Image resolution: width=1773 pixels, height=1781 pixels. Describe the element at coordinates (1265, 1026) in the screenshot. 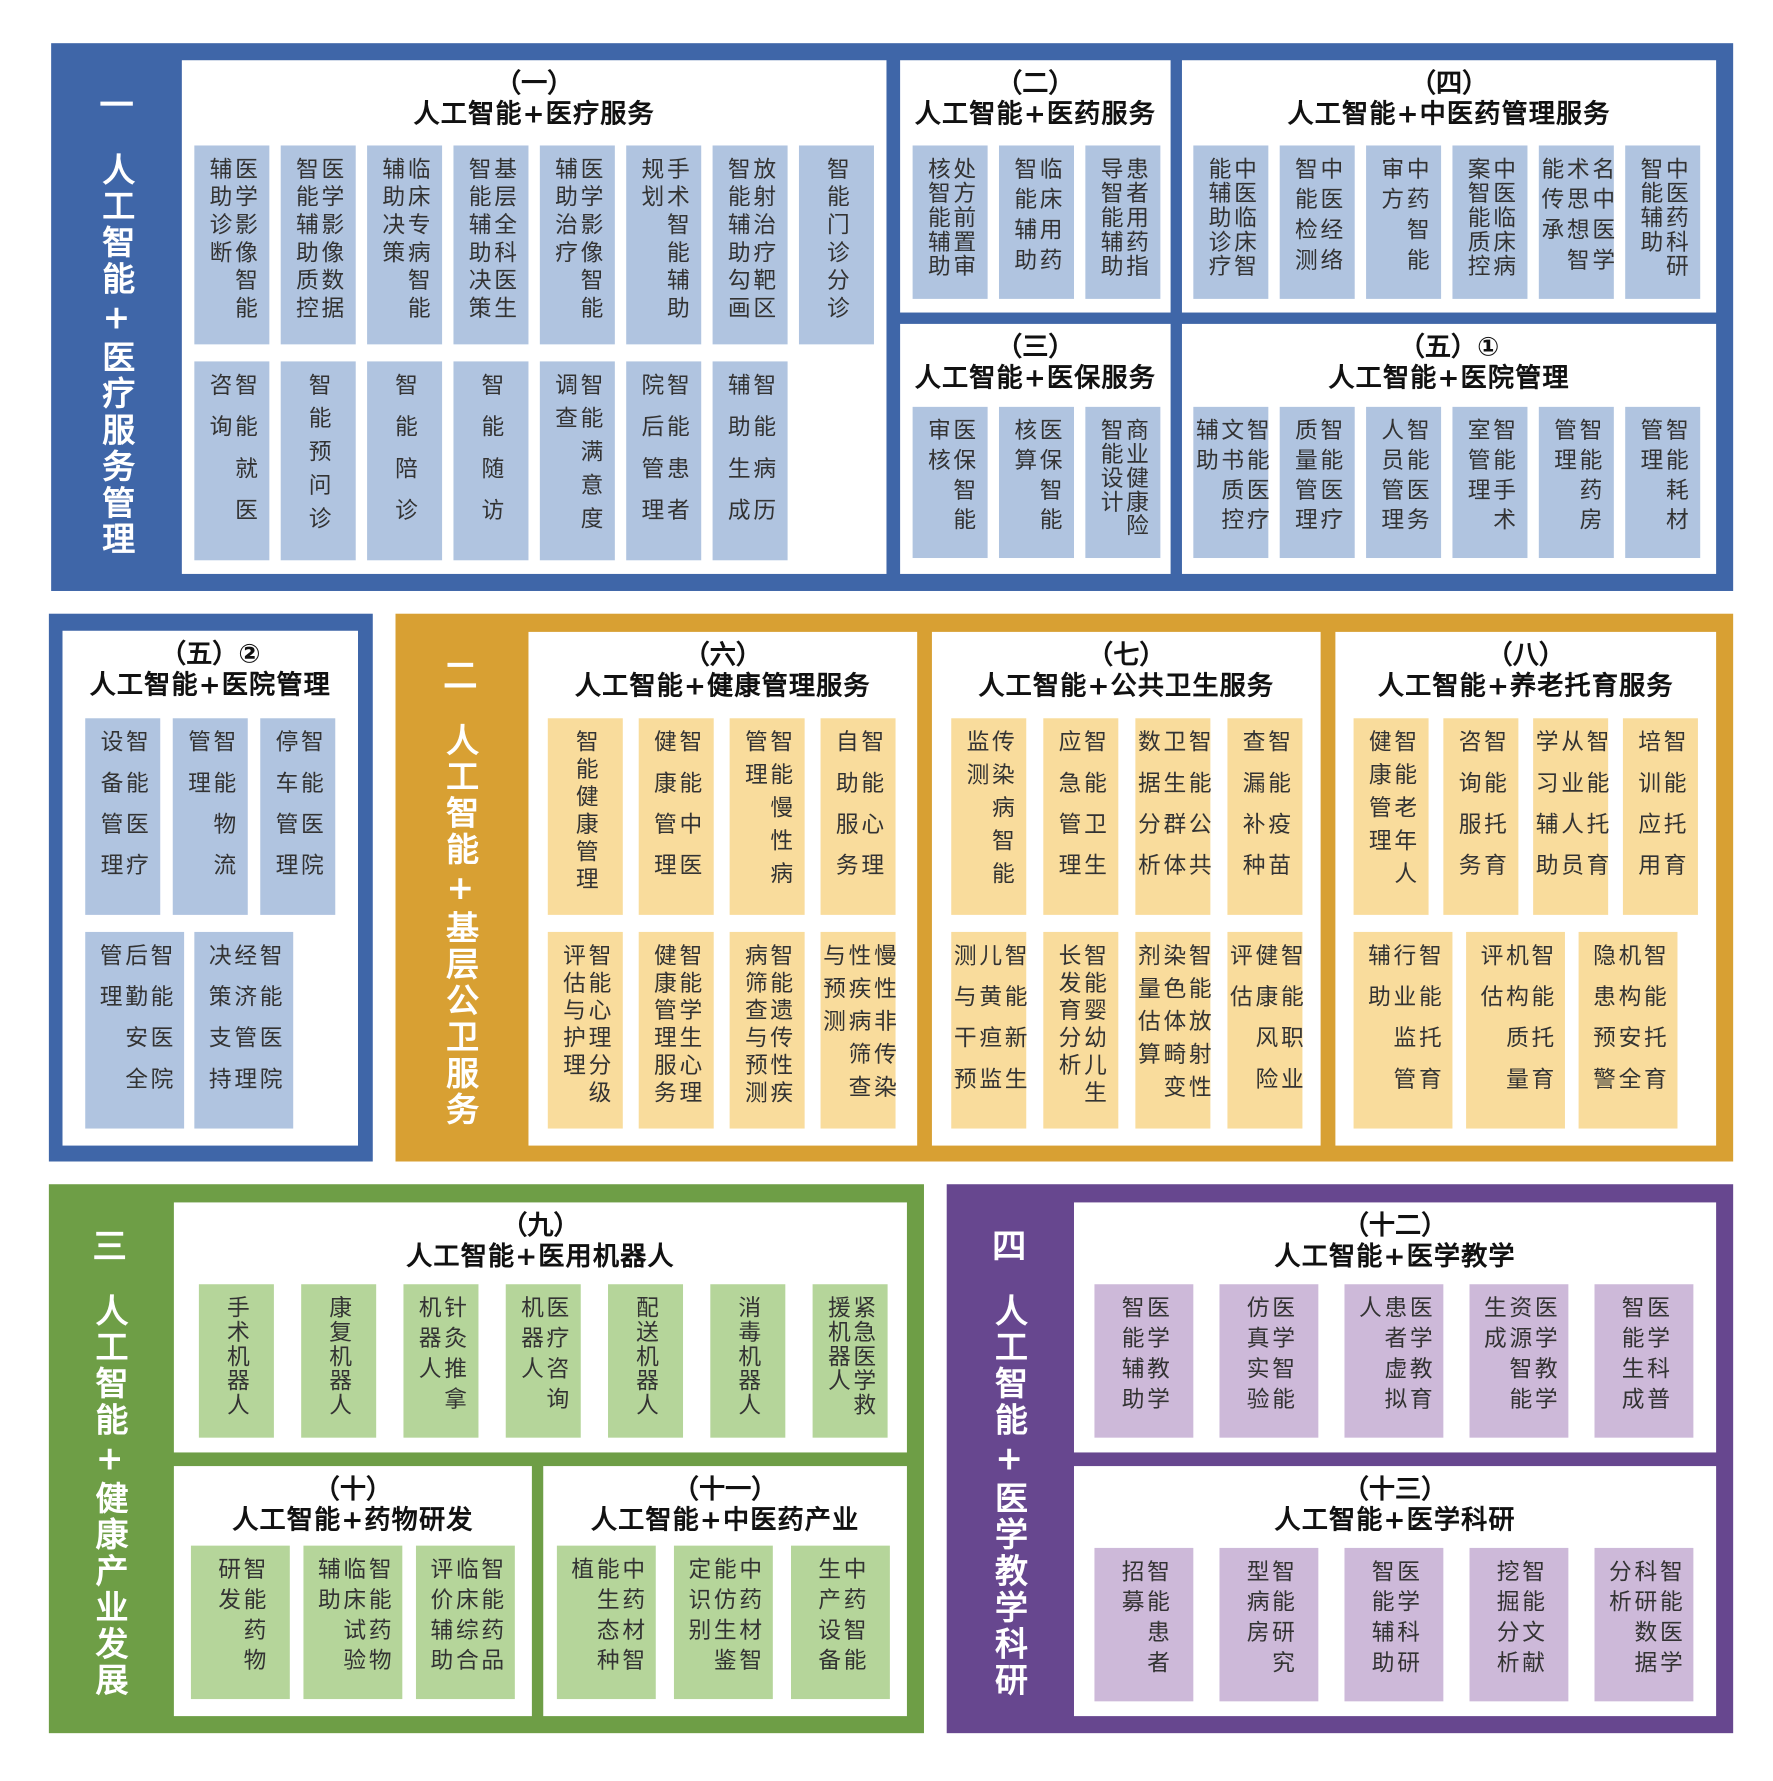

I see `cell-text: 智能职业 健康风险 评估` at that location.